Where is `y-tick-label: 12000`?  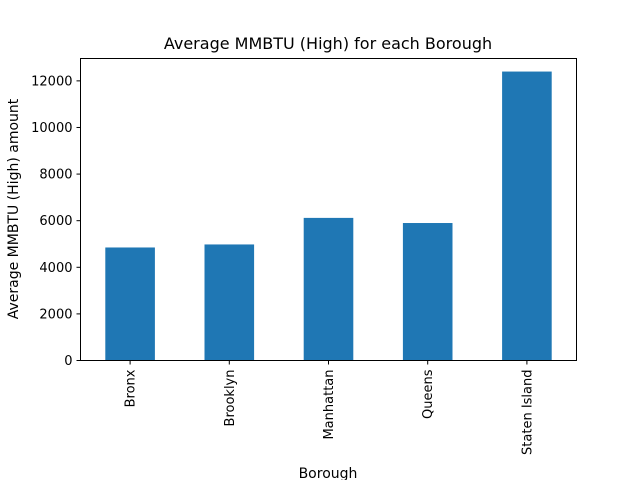 y-tick-label: 12000 is located at coordinates (51, 81).